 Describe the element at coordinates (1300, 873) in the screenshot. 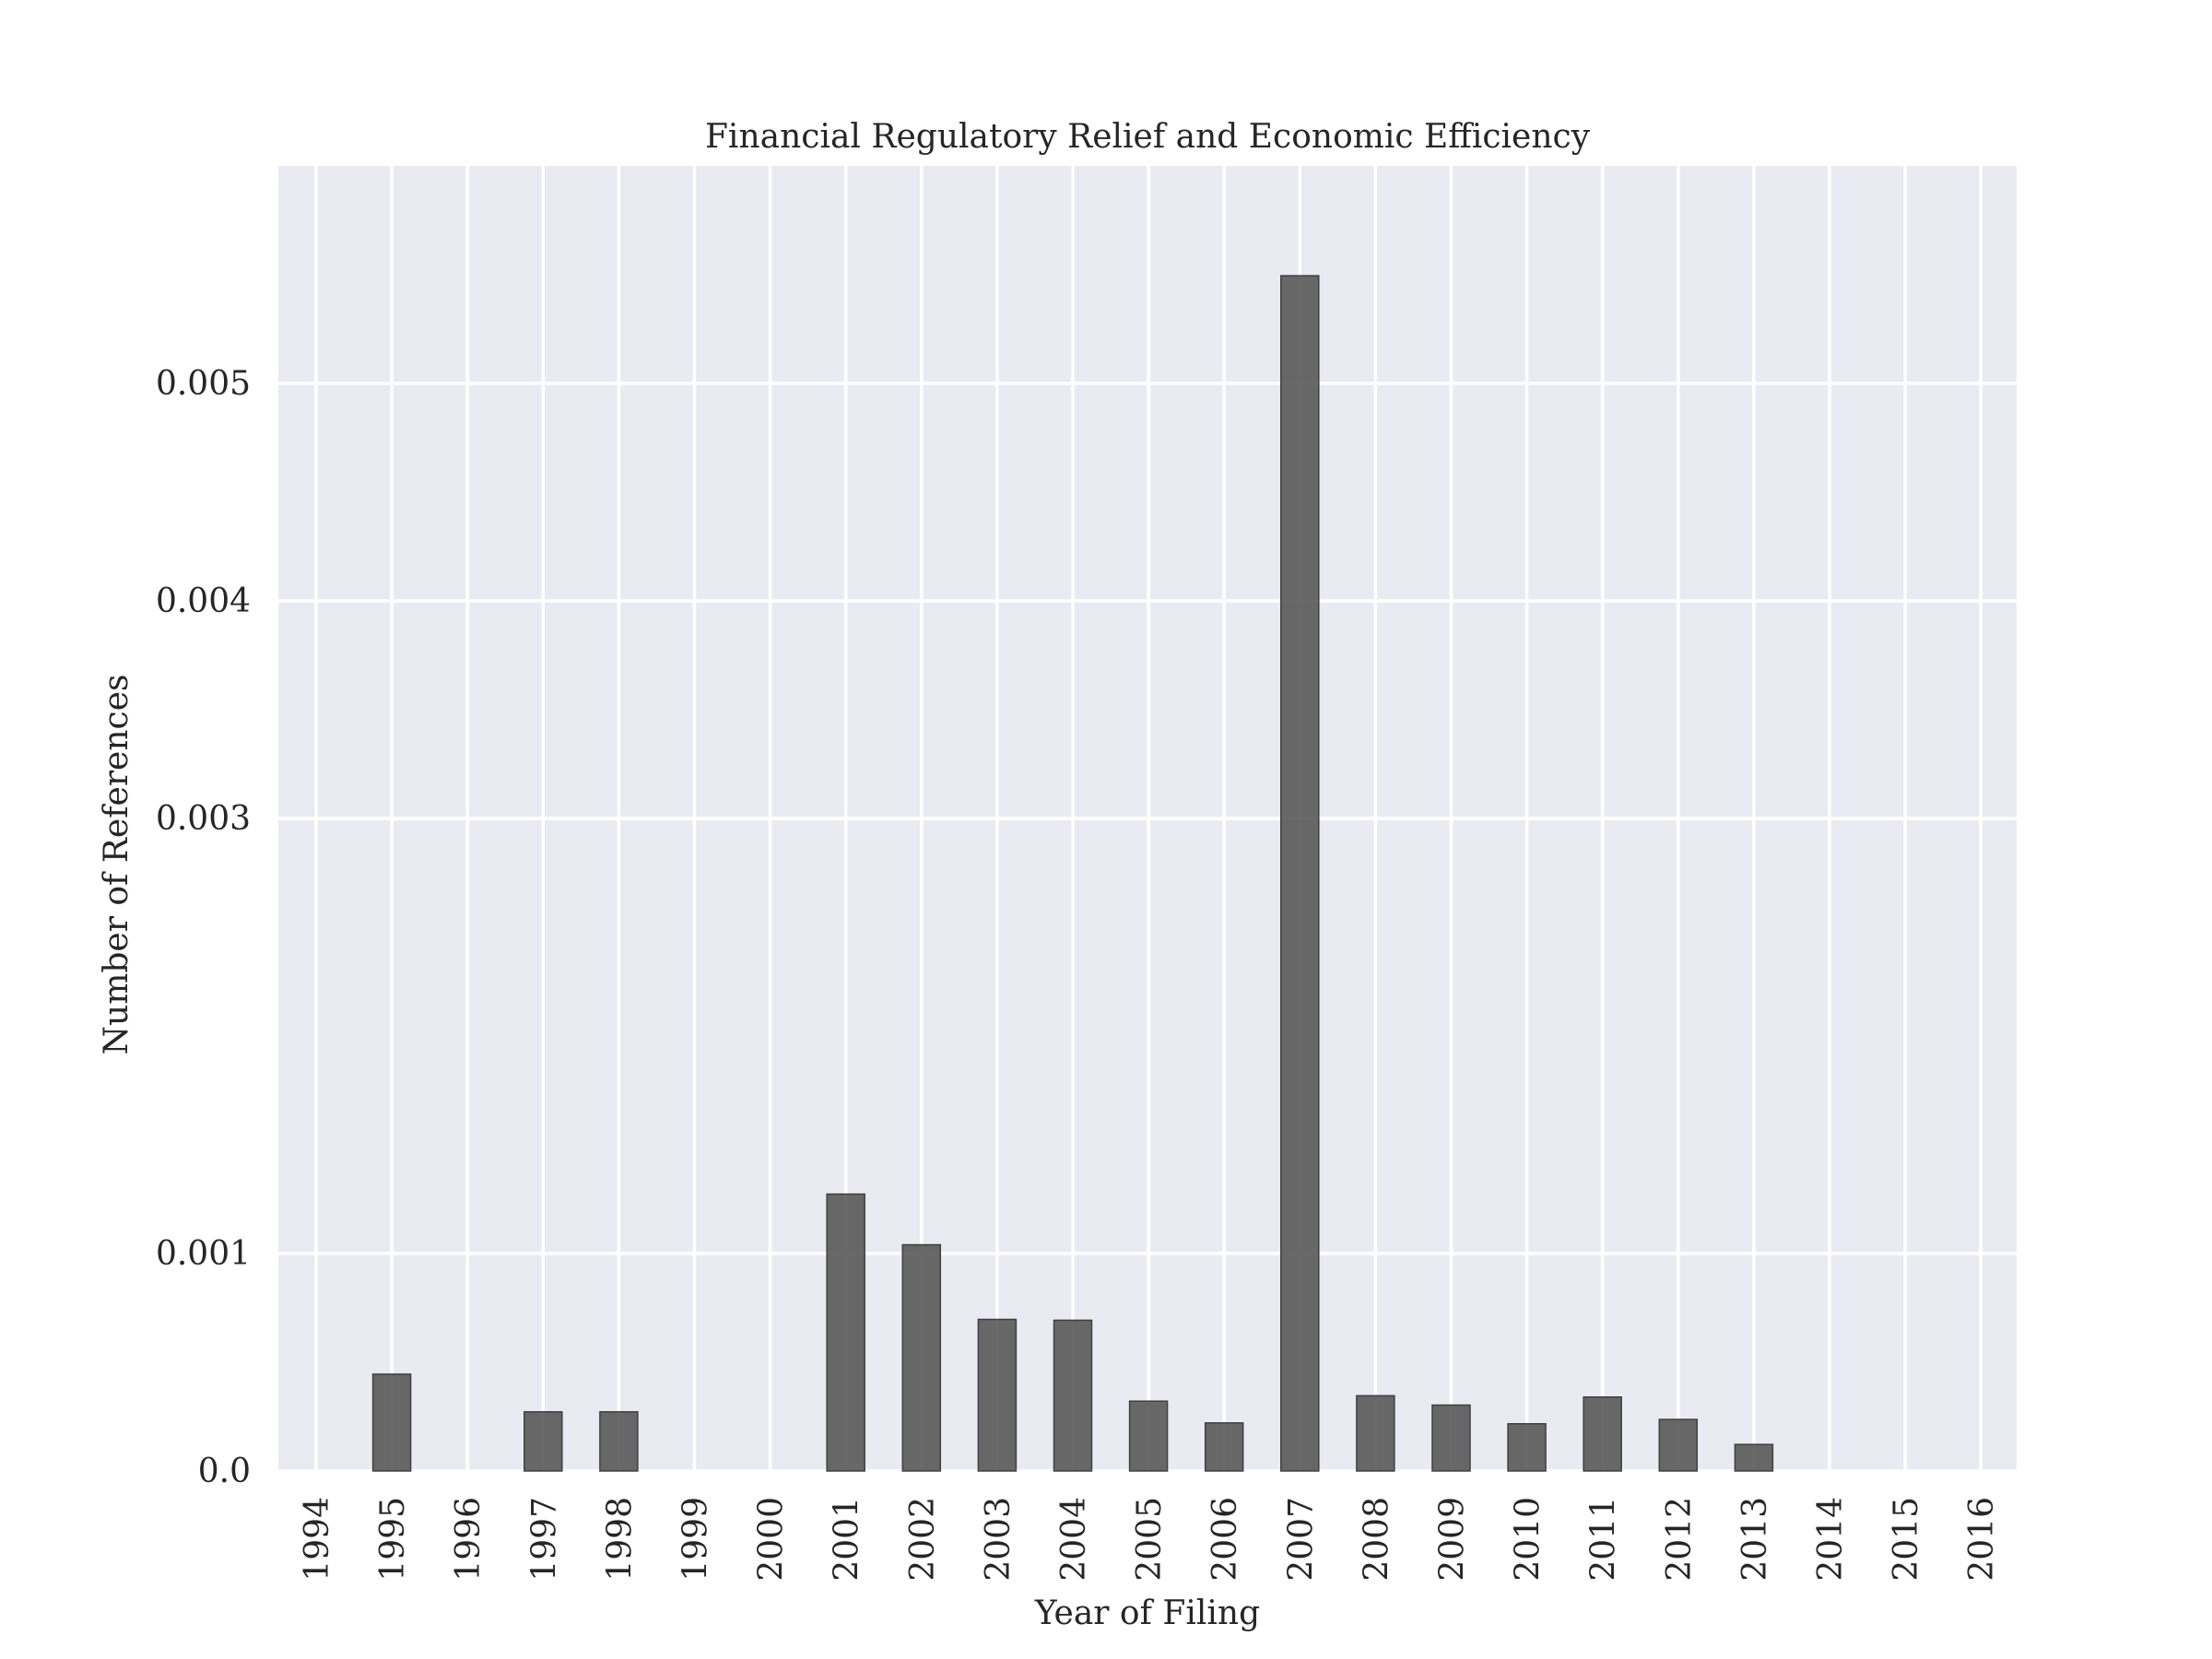

I see `bar-2007` at that location.